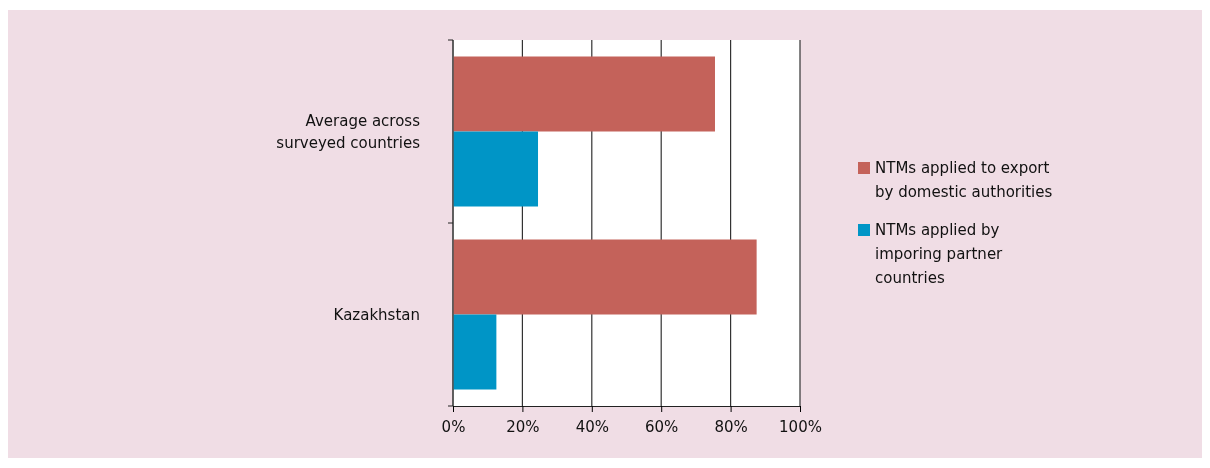 Image resolution: width=1210 pixels, height=468 pixels. What do you see at coordinates (592, 426) in the screenshot?
I see `x-tick-label: 40%` at bounding box center [592, 426].